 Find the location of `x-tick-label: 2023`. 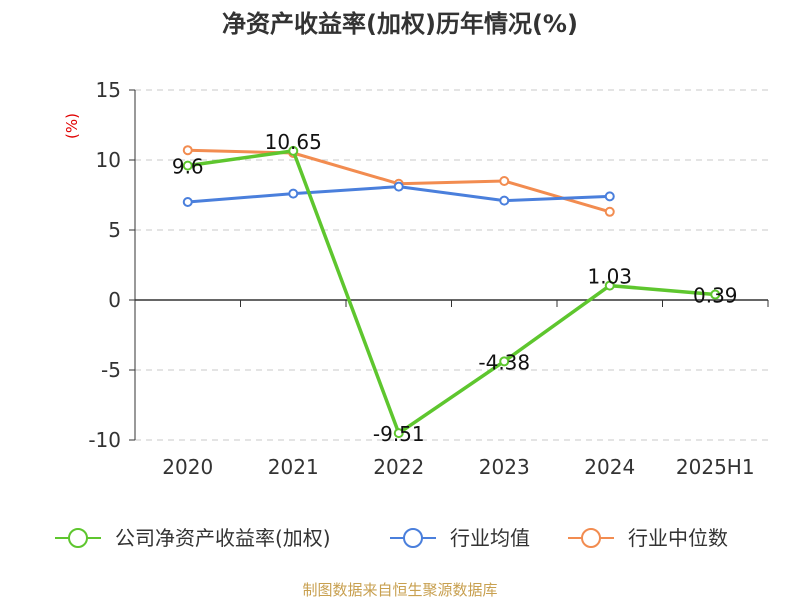

x-tick-label: 2023 is located at coordinates (504, 467).